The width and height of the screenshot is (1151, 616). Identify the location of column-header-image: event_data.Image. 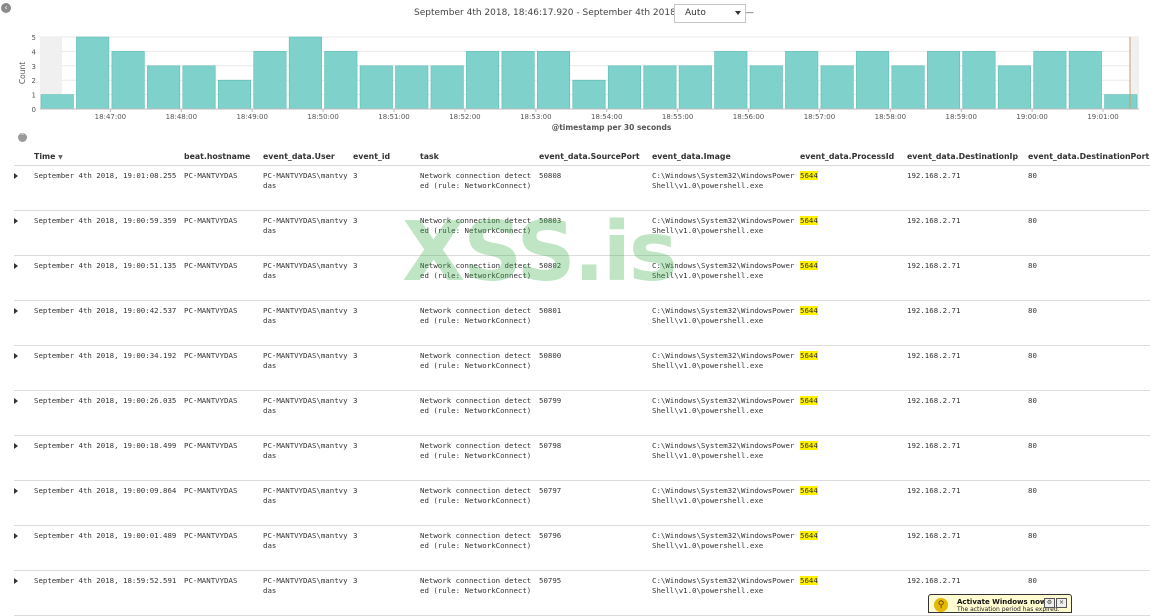
(726, 157).